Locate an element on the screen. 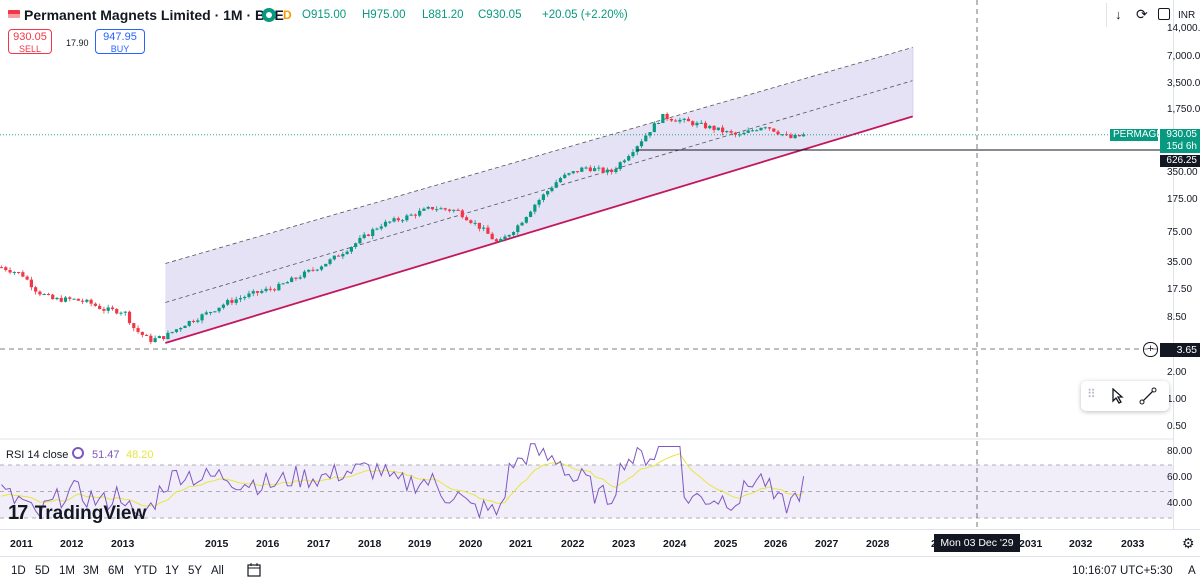  tv-logo-icon: 17 is located at coordinates (18, 513).